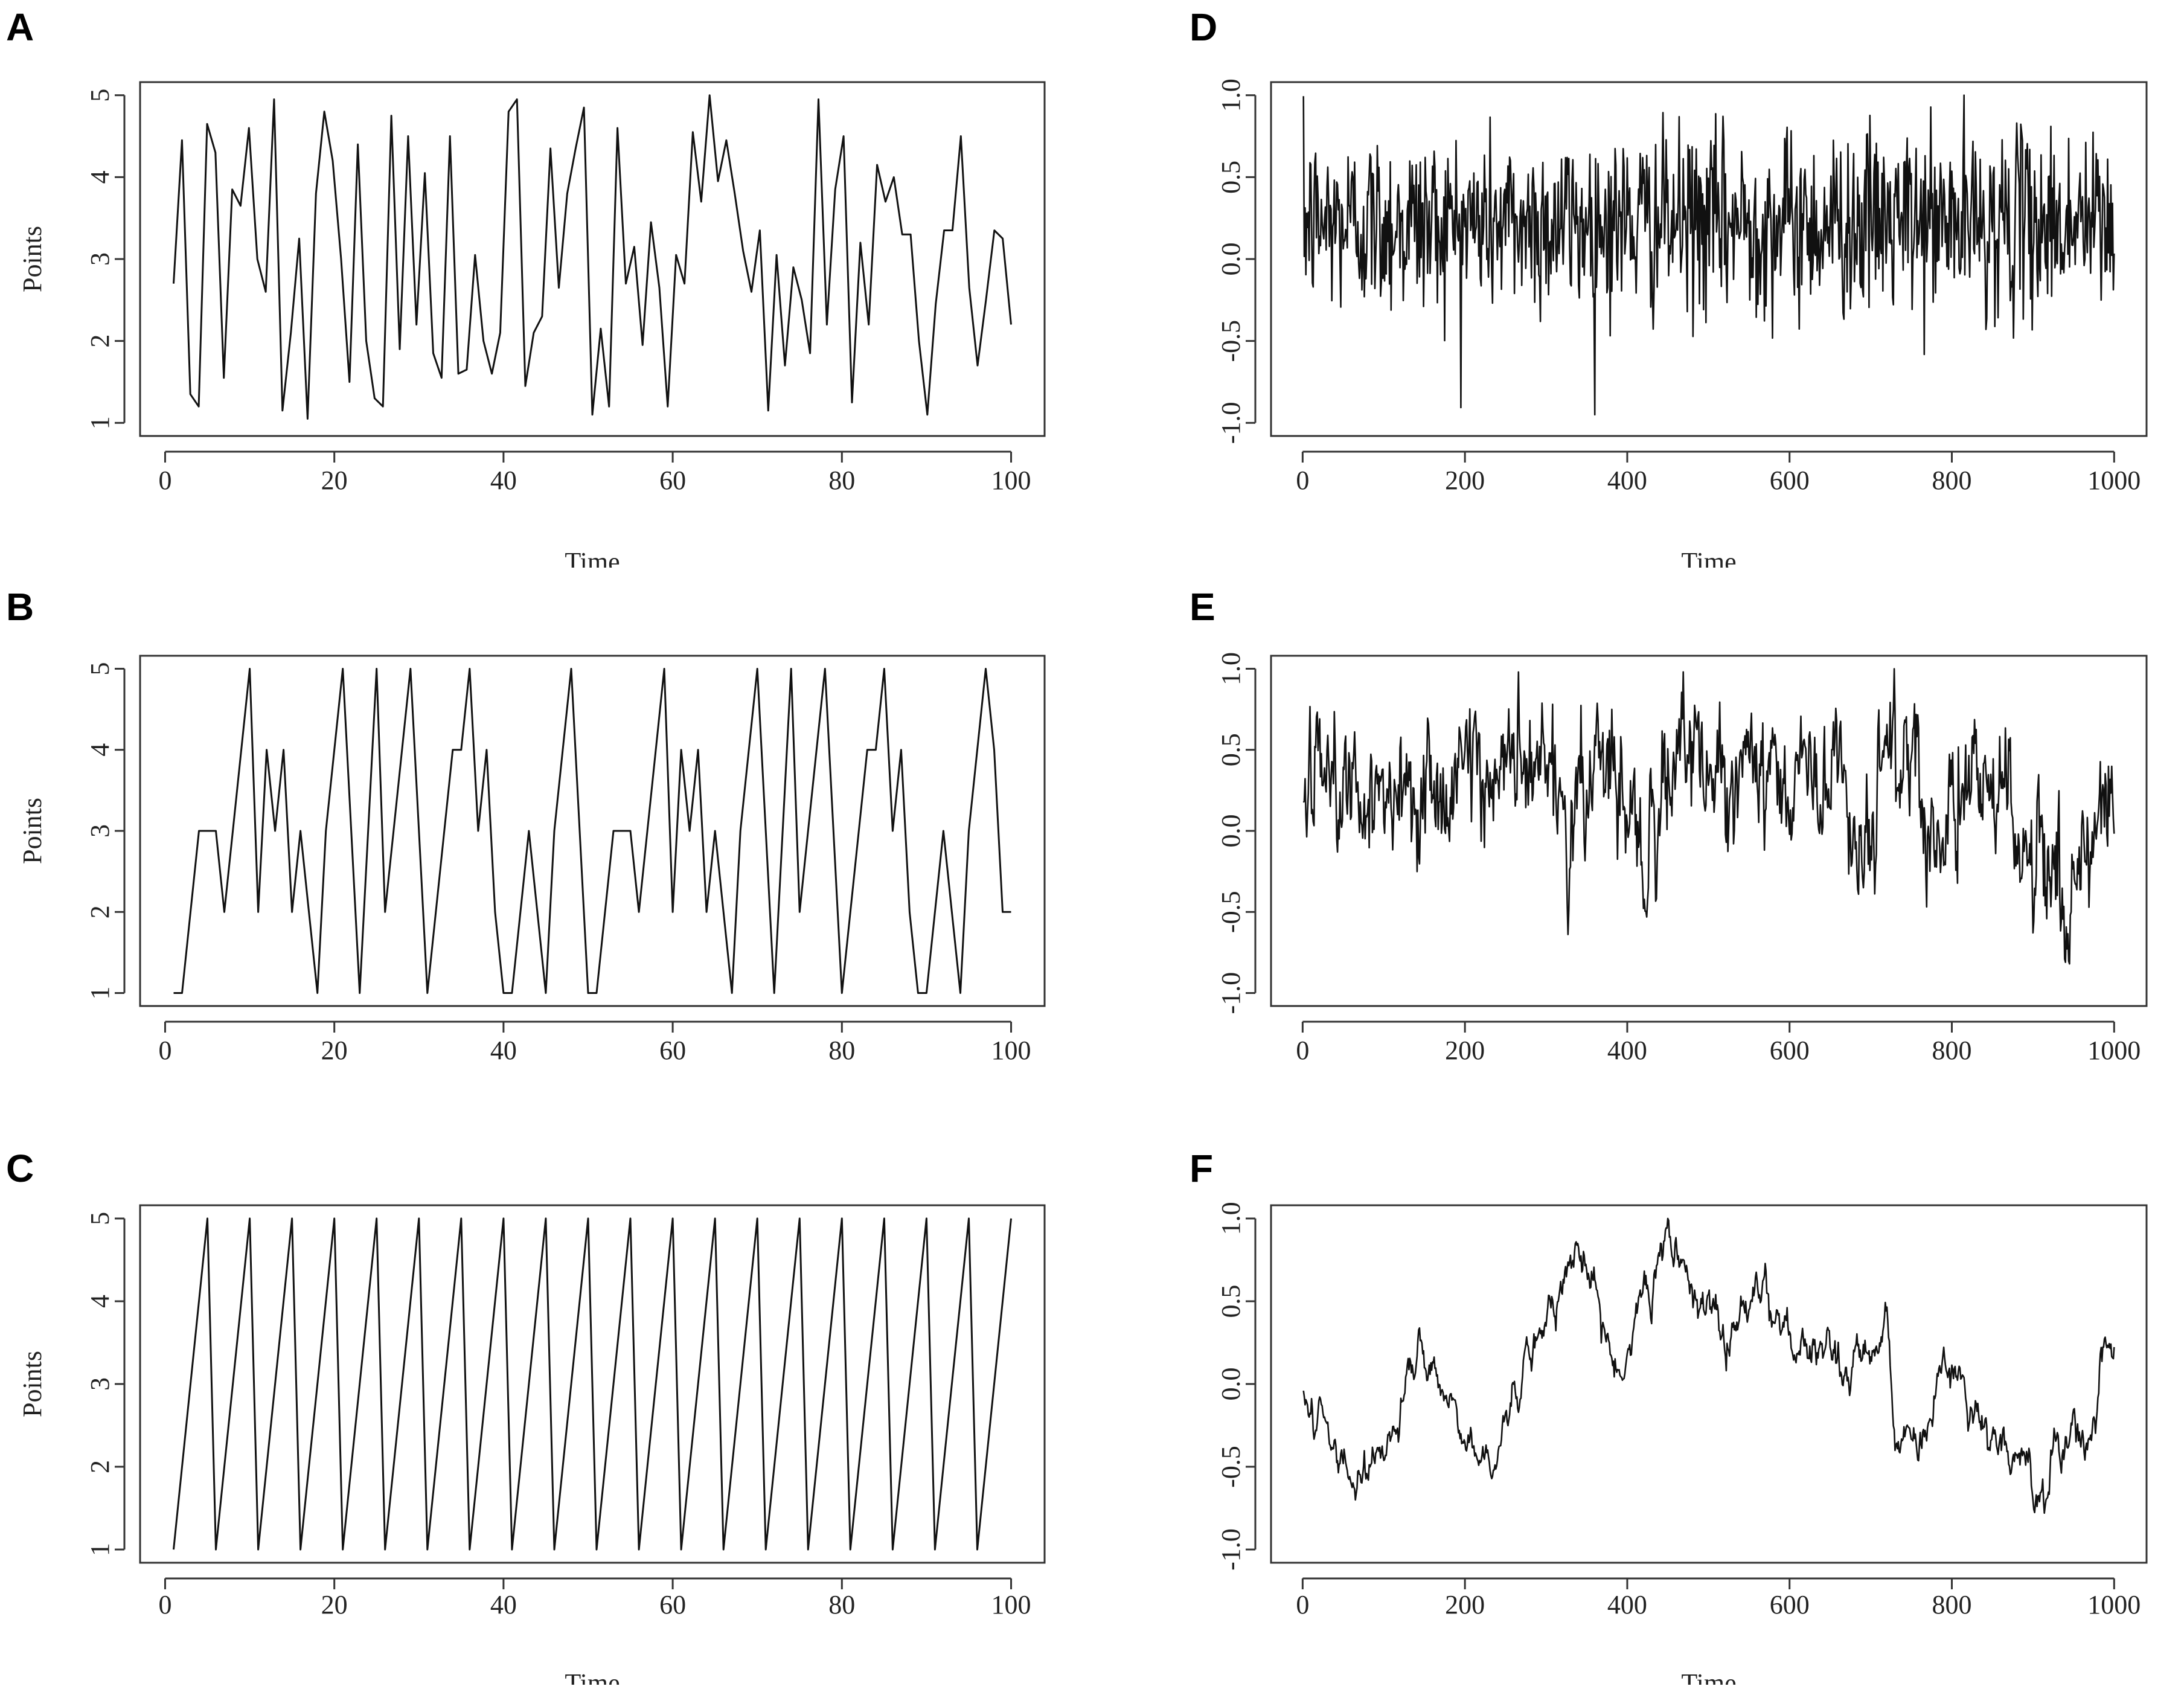 This screenshot has width=2184, height=1698. What do you see at coordinates (100, 668) in the screenshot?
I see `y-tick-label-b: 5` at bounding box center [100, 668].